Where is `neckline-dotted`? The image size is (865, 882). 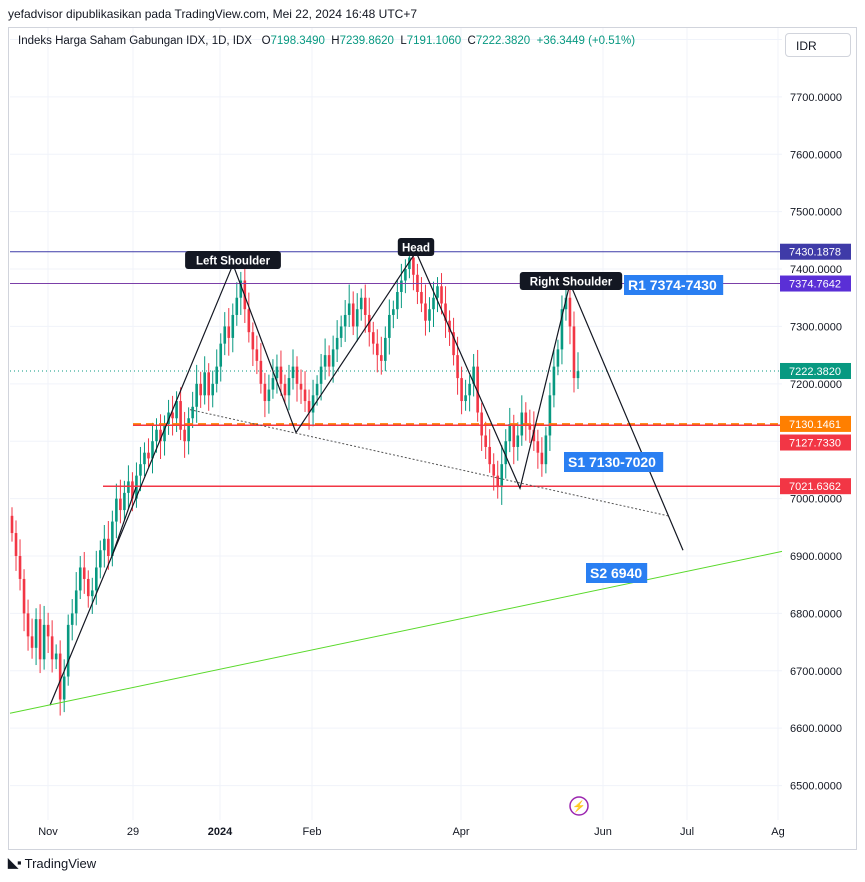
neckline-dotted is located at coordinates (429, 463).